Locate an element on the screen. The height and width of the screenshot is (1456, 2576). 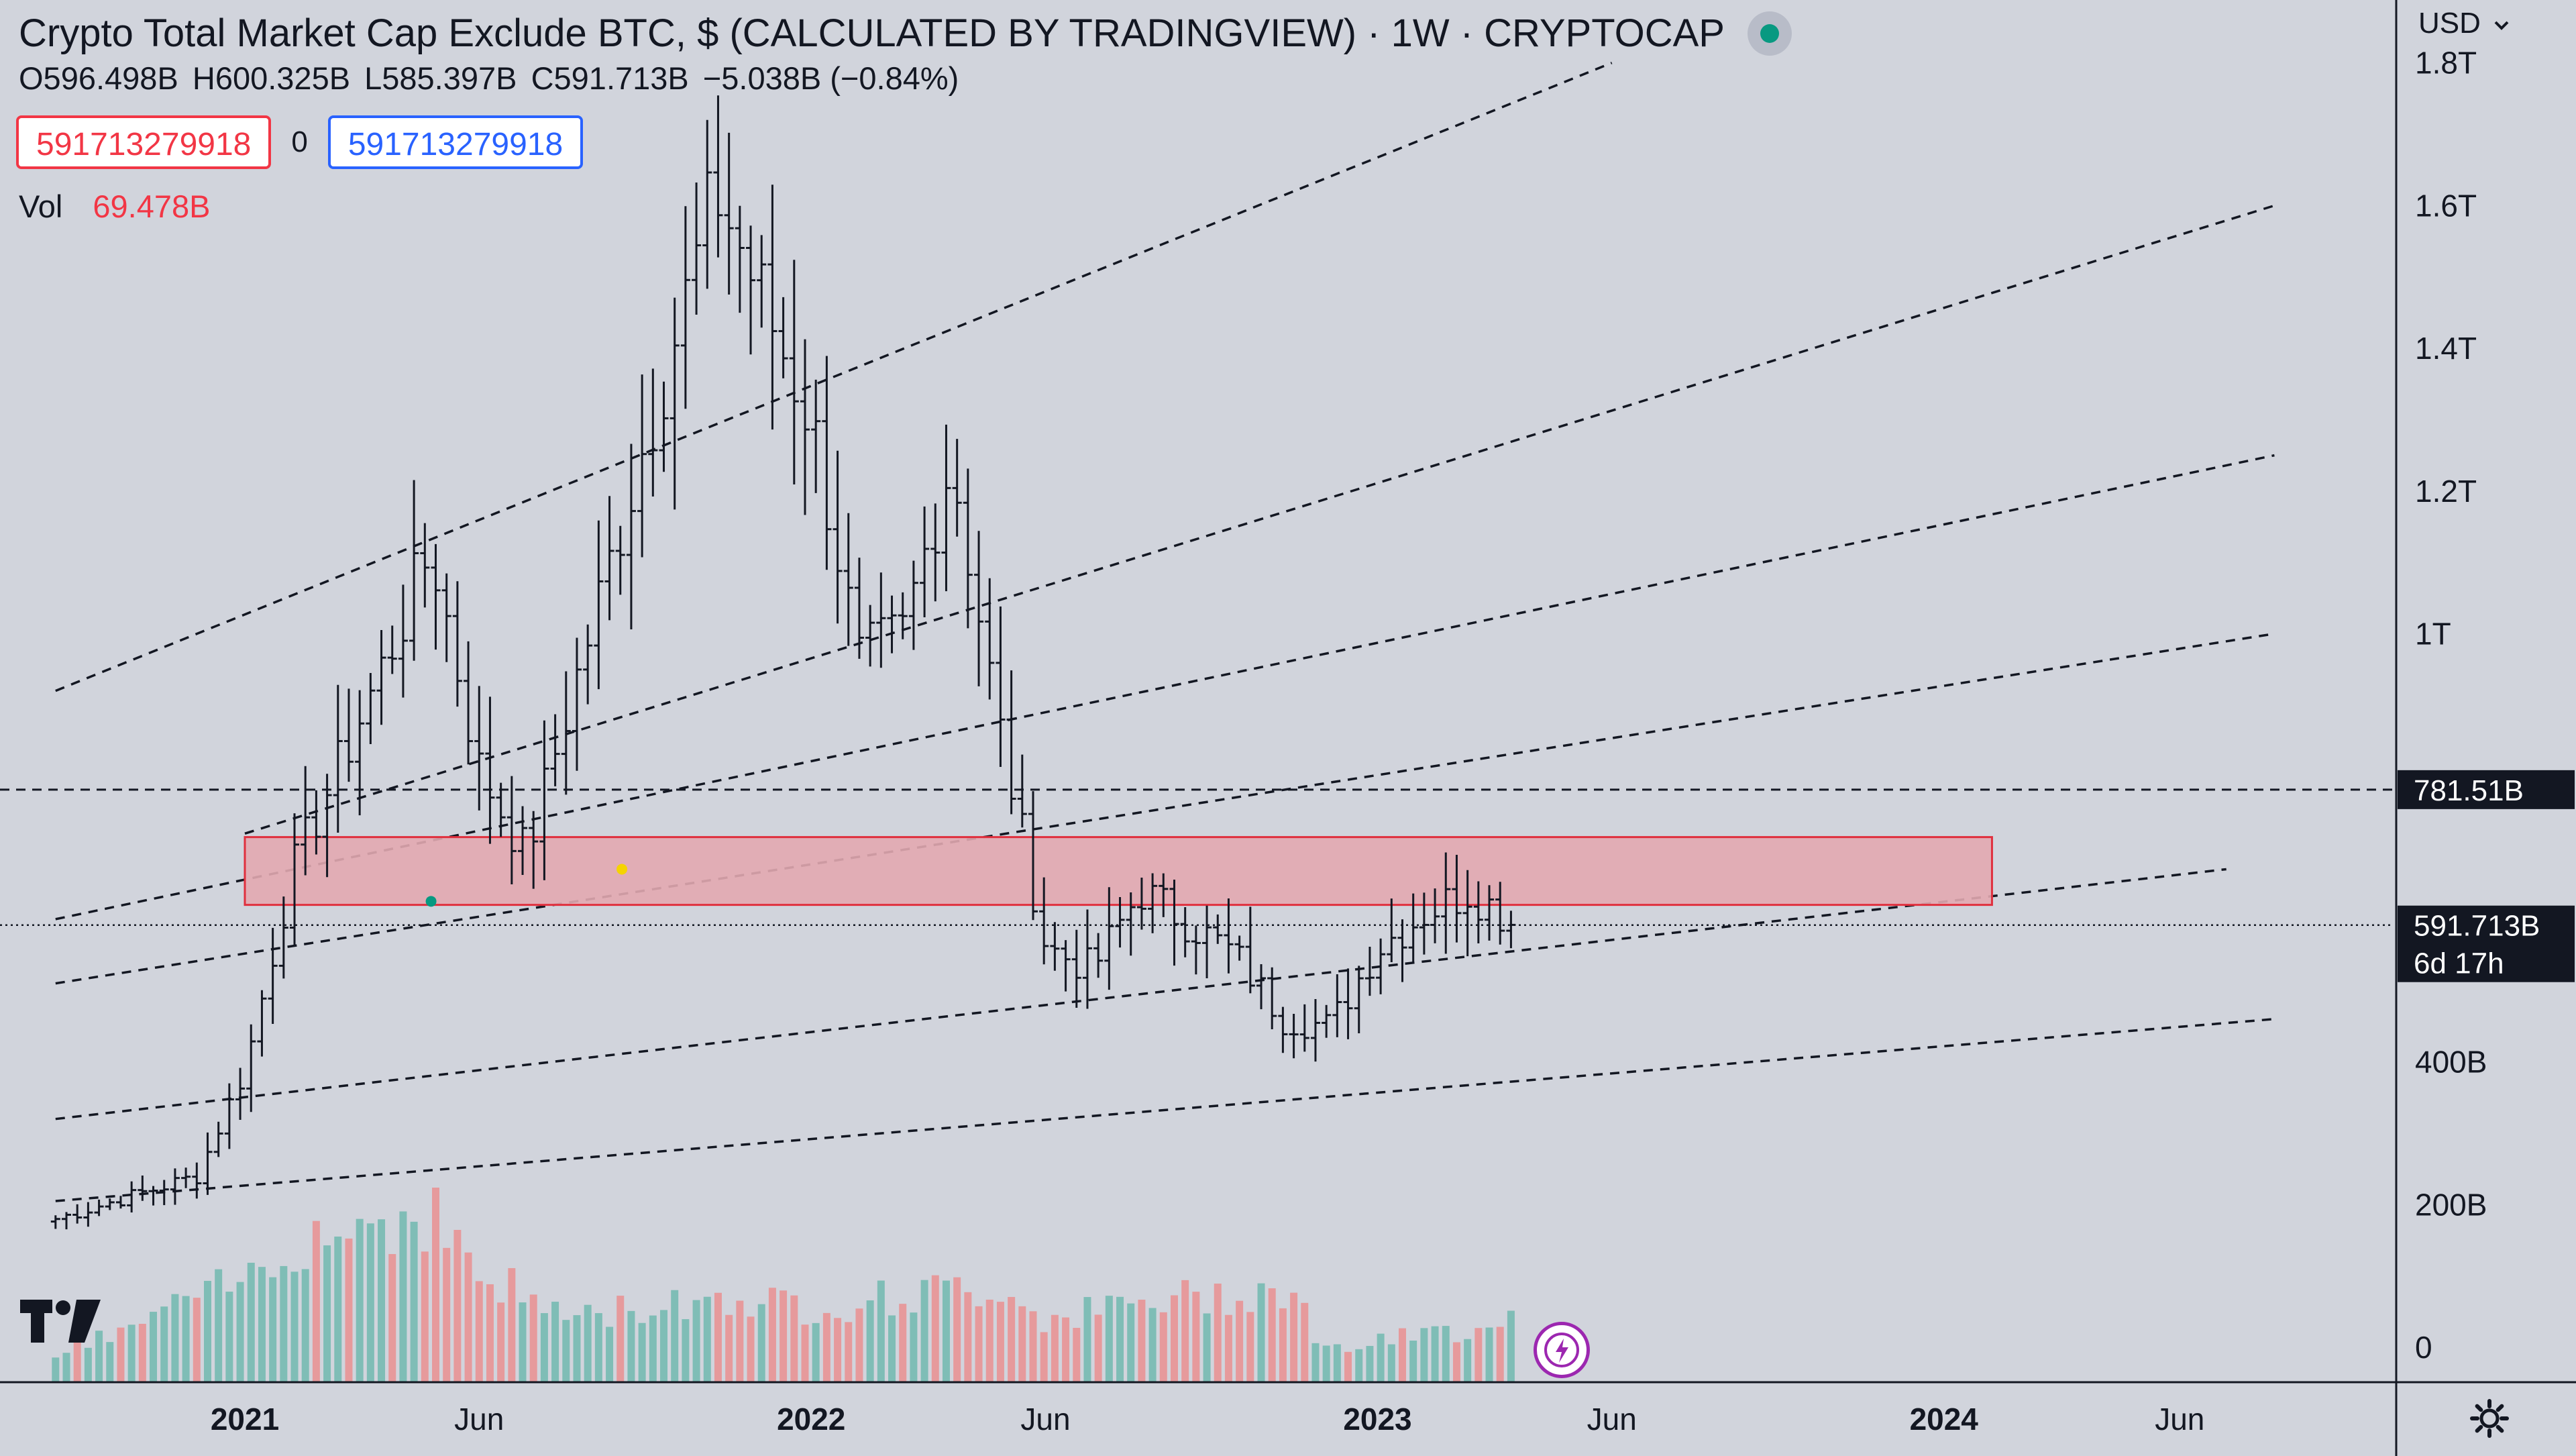
horizontal-lines is located at coordinates (1197, 857).